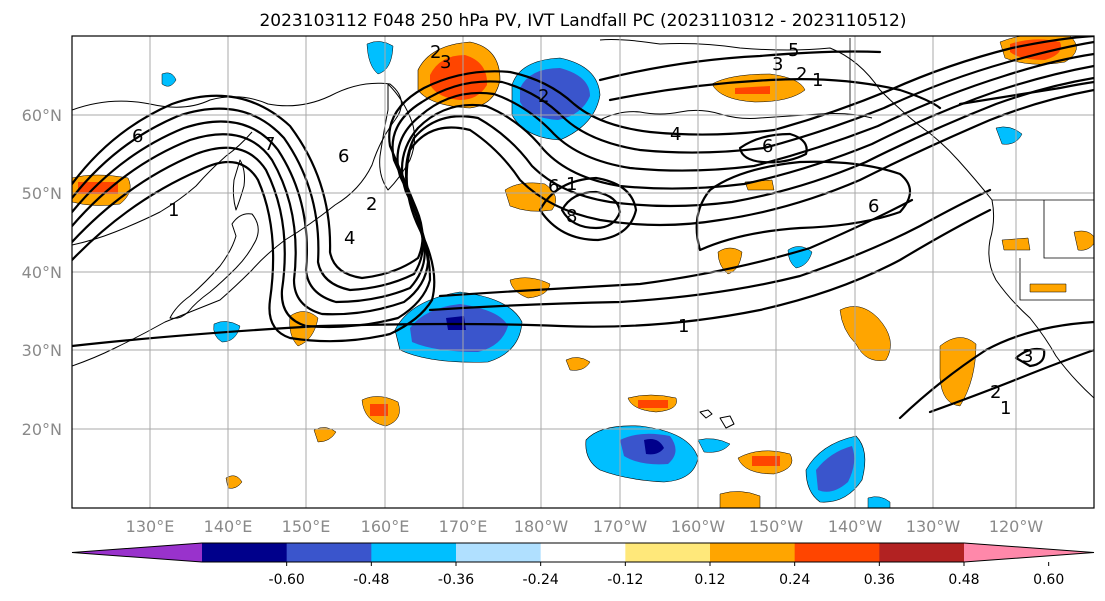 The height and width of the screenshot is (601, 1105). Describe the element at coordinates (793, 50) in the screenshot. I see `contour-label: 5` at that location.